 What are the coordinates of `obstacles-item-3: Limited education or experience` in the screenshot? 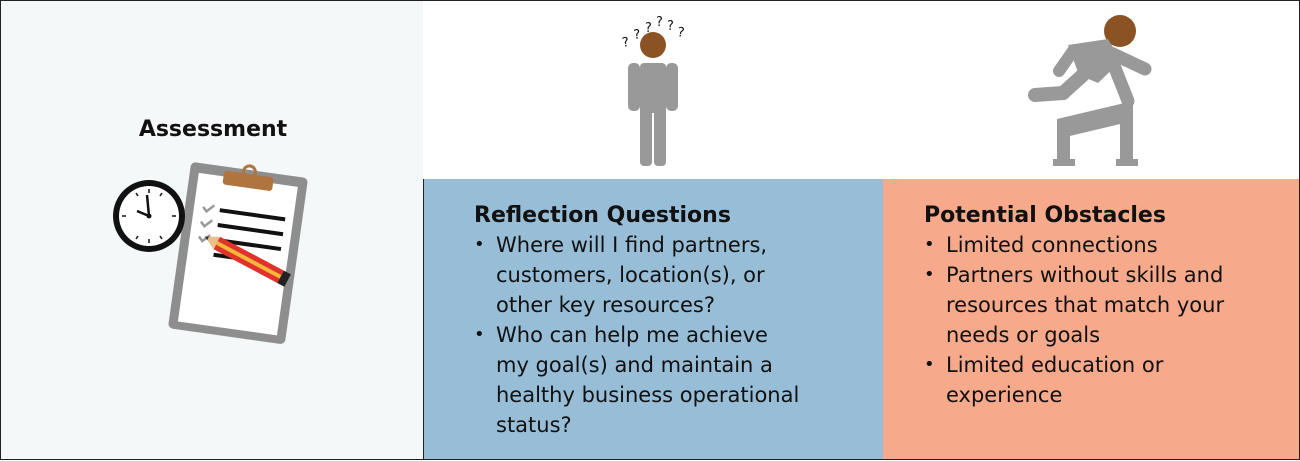 It's located at (1109, 380).